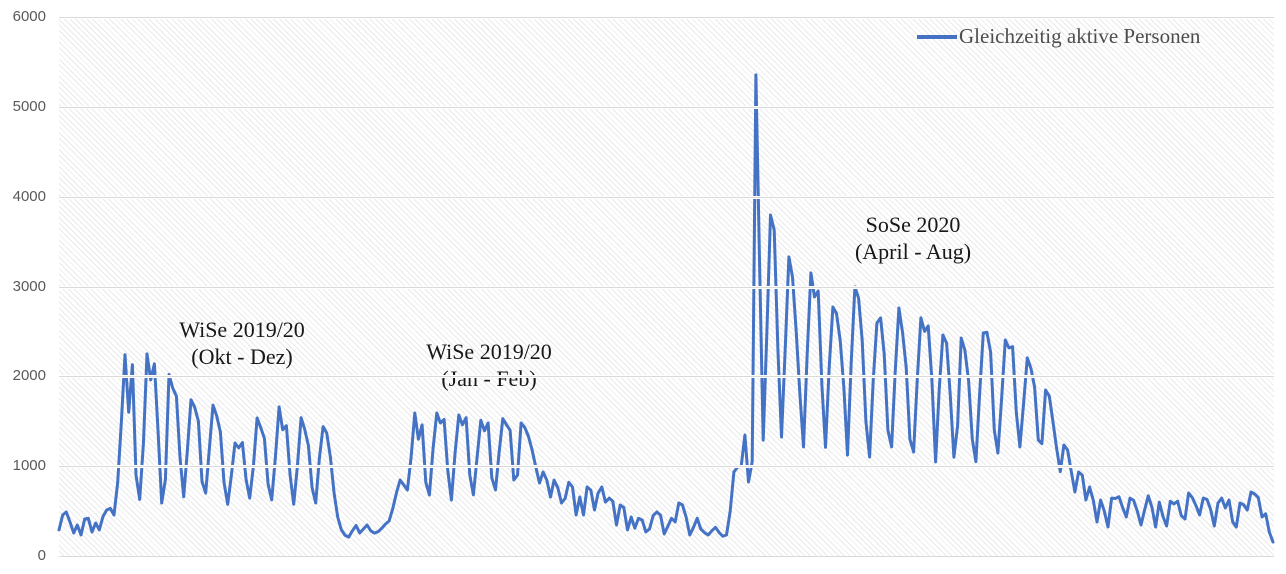 The width and height of the screenshot is (1286, 574). Describe the element at coordinates (29, 286) in the screenshot. I see `y-tick-label: 3000` at that location.